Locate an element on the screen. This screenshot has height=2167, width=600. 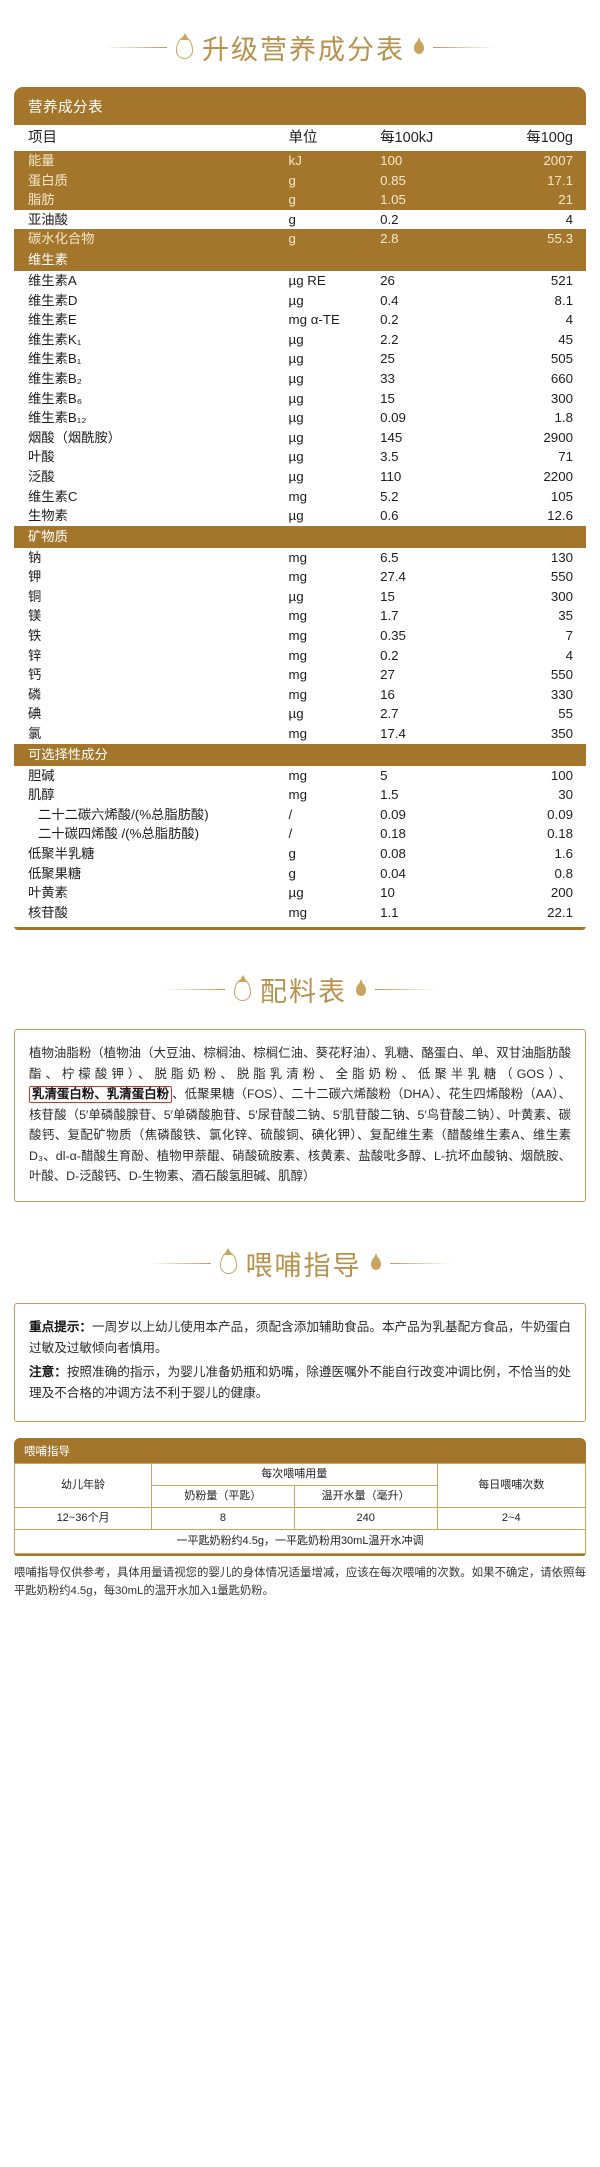
cell-per-100g: 7 is located at coordinates (531, 636).